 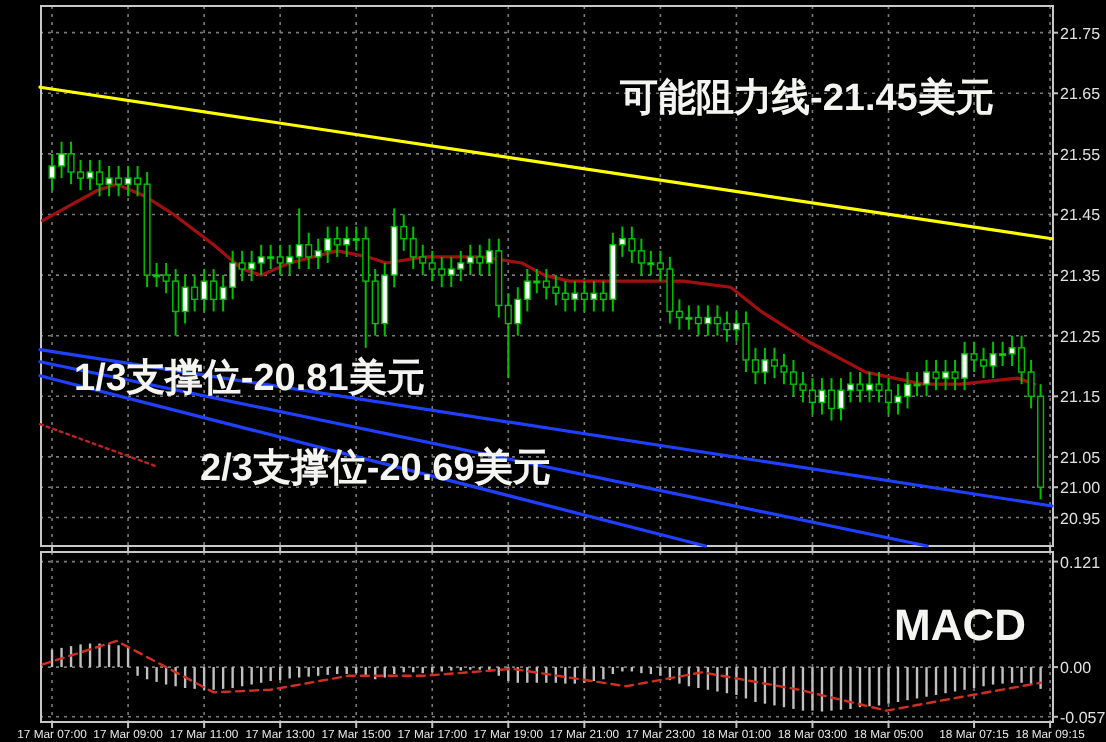 What do you see at coordinates (1081, 457) in the screenshot?
I see `y-tick-label: 21.05` at bounding box center [1081, 457].